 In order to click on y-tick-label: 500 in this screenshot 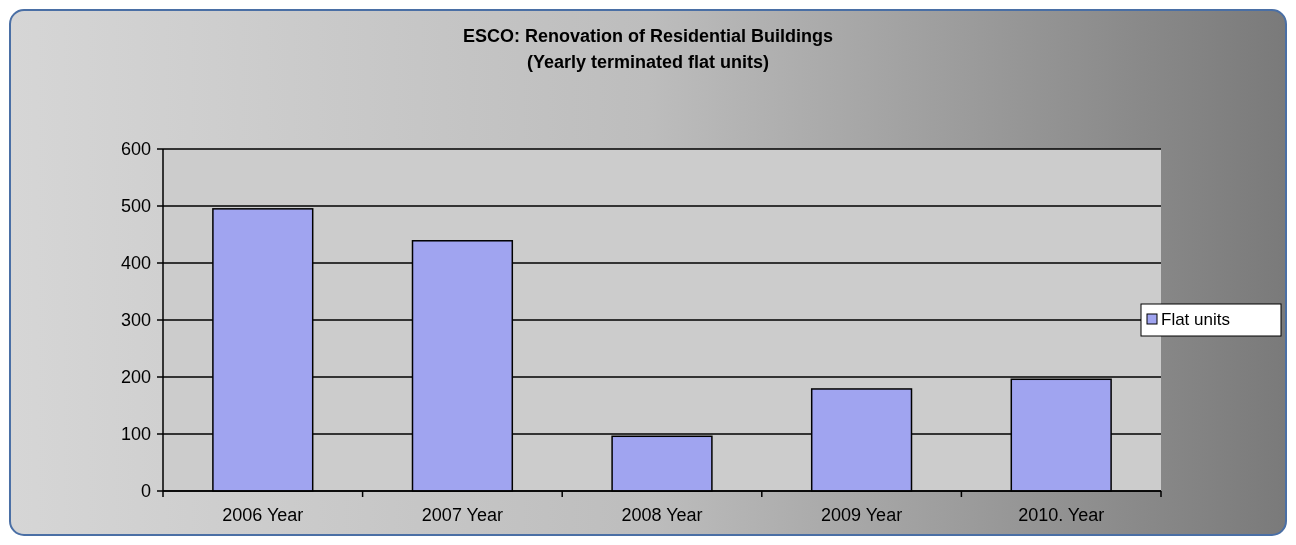, I will do `click(135, 206)`.